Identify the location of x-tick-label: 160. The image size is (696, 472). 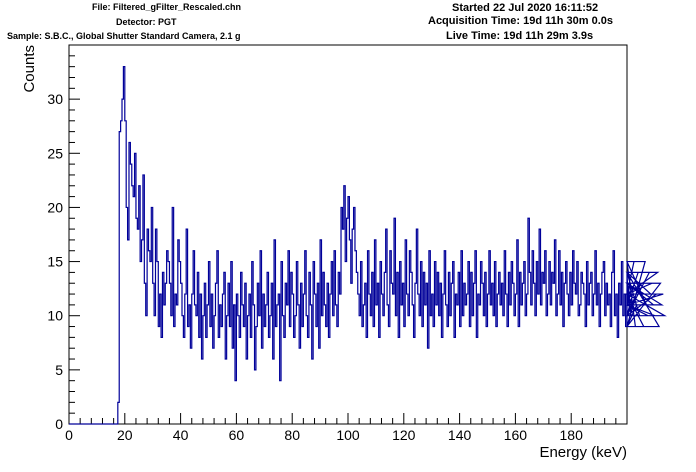
(516, 435).